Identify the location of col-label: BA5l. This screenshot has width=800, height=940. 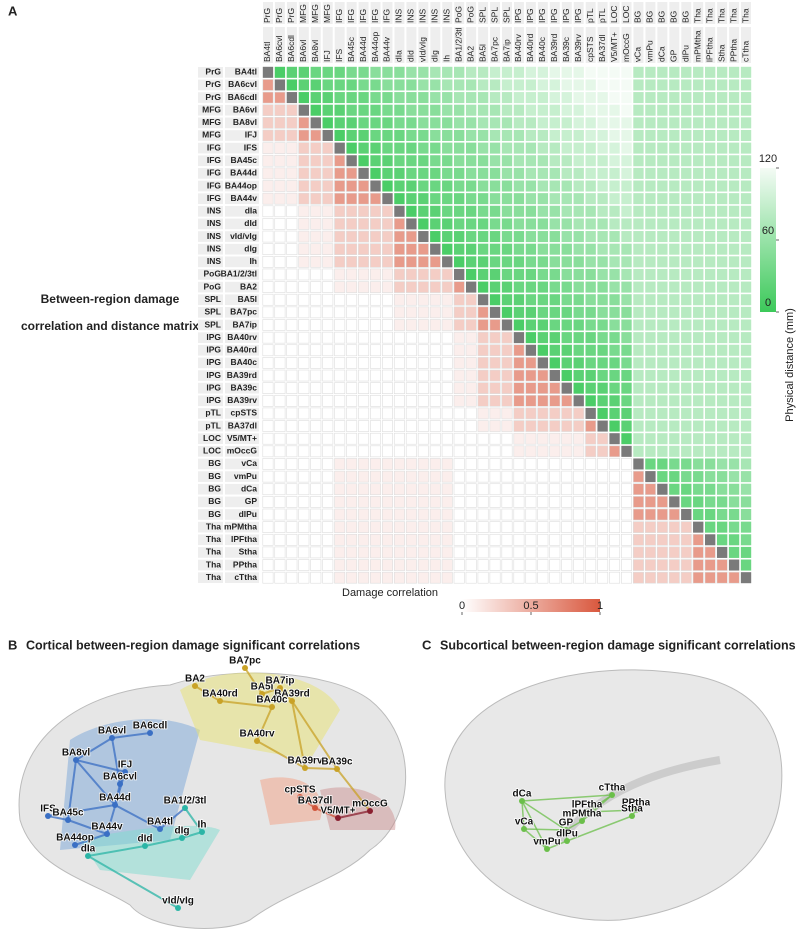
(482, 53).